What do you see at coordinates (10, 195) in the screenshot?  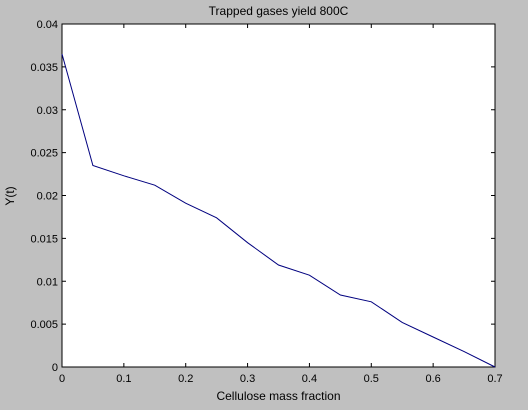 I see `y-axis-label: Y(t)` at bounding box center [10, 195].